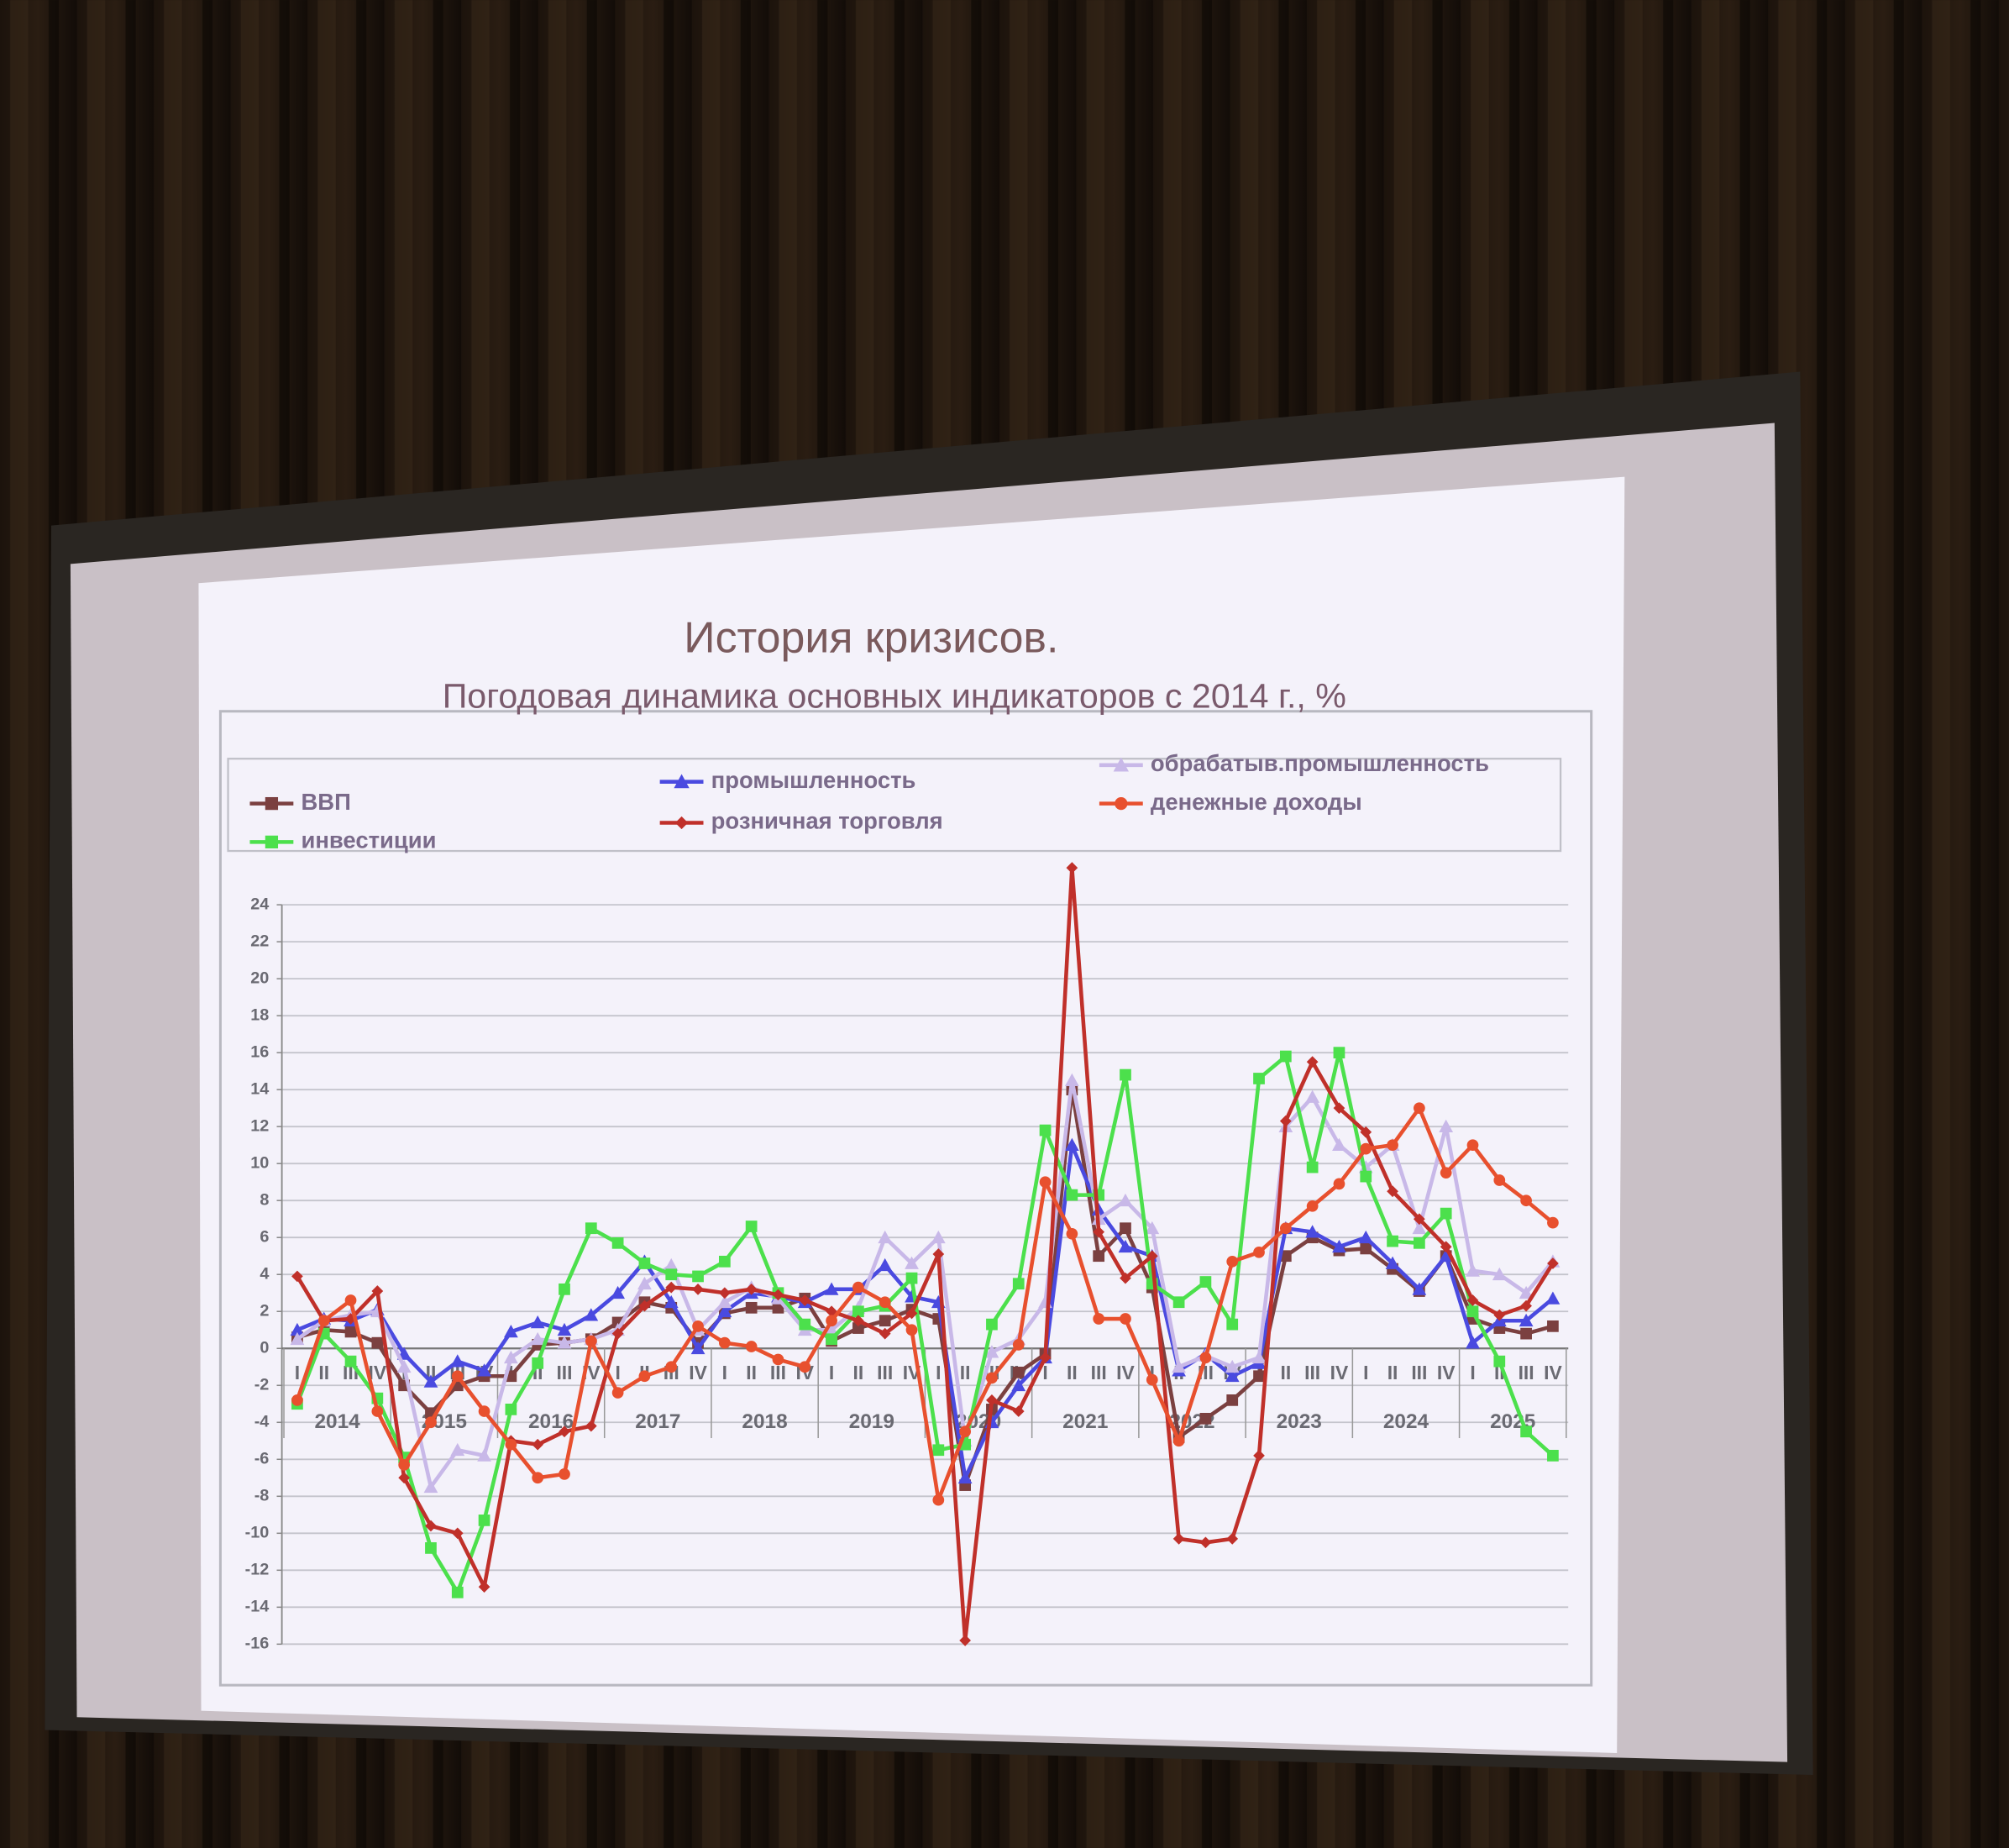 The height and width of the screenshot is (1848, 2009). Describe the element at coordinates (1299, 1421) in the screenshot. I see `year-label: 2023` at that location.